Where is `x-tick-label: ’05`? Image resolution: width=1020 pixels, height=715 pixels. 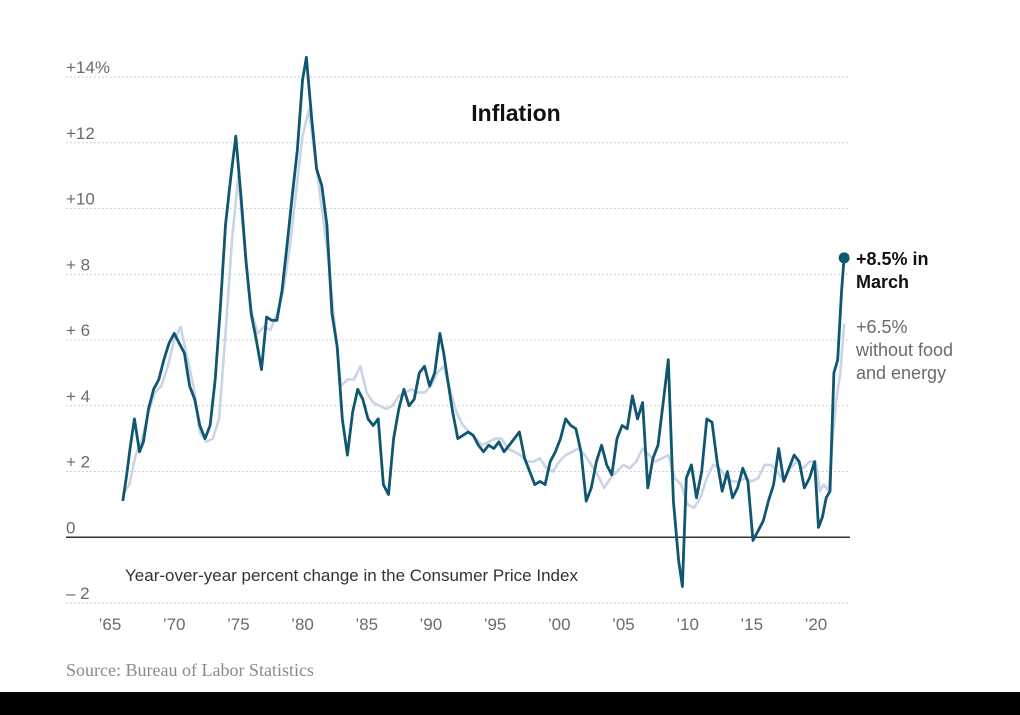 x-tick-label: ’05 is located at coordinates (623, 624).